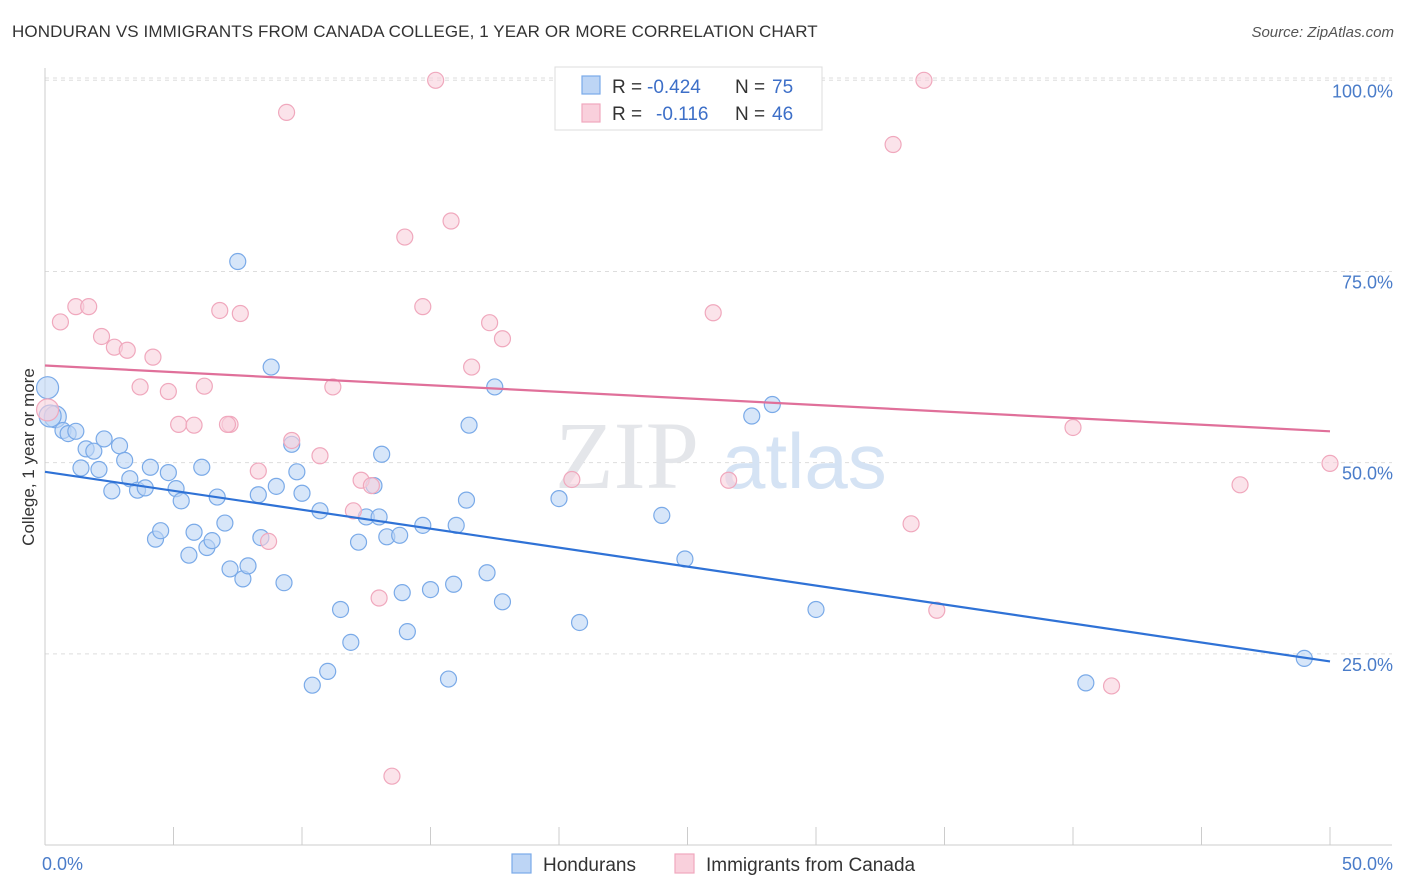  I want to click on stats-legend-swatch-hondurans, so click(591, 85).